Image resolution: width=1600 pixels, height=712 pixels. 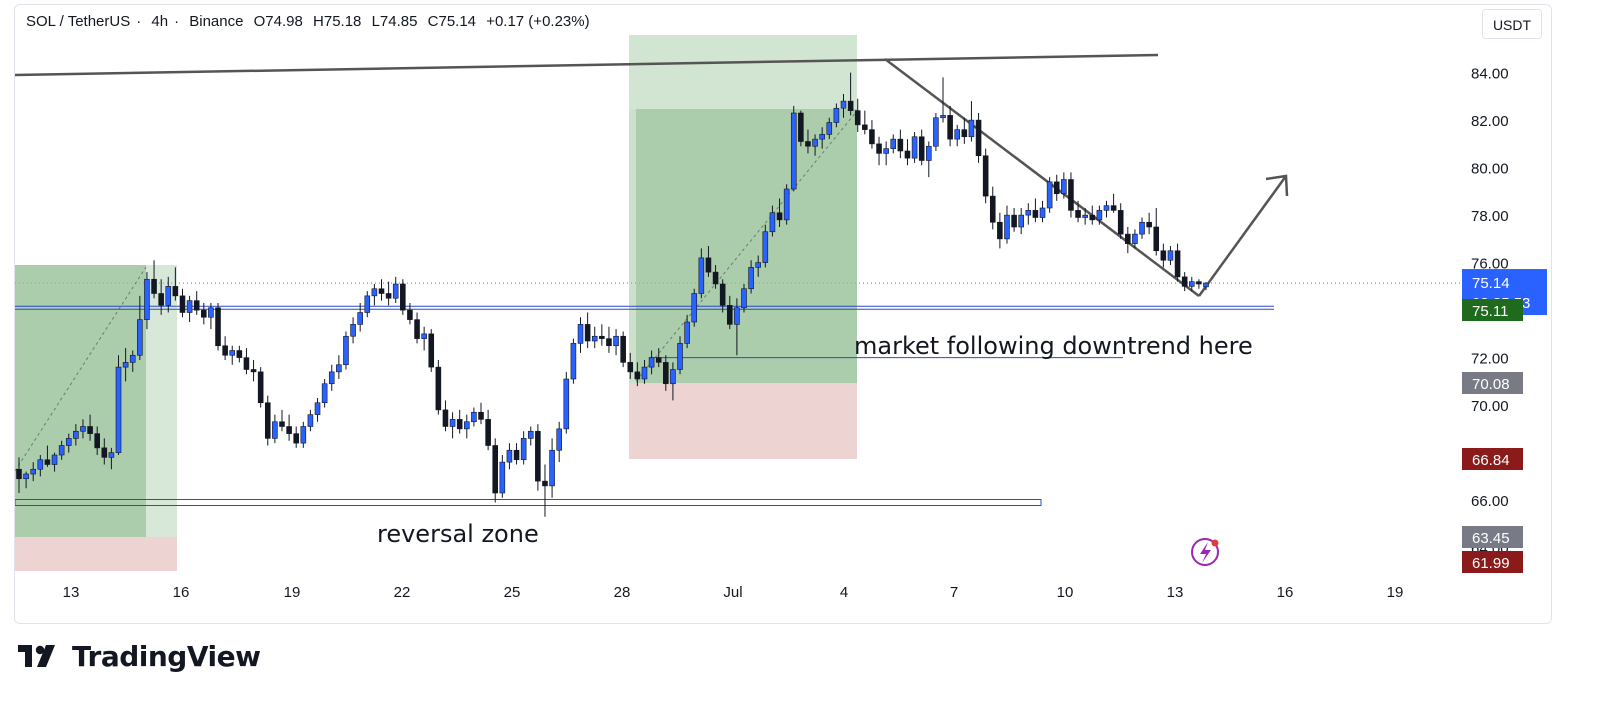 I want to click on alert-icon-bolt, so click(x=1205, y=552).